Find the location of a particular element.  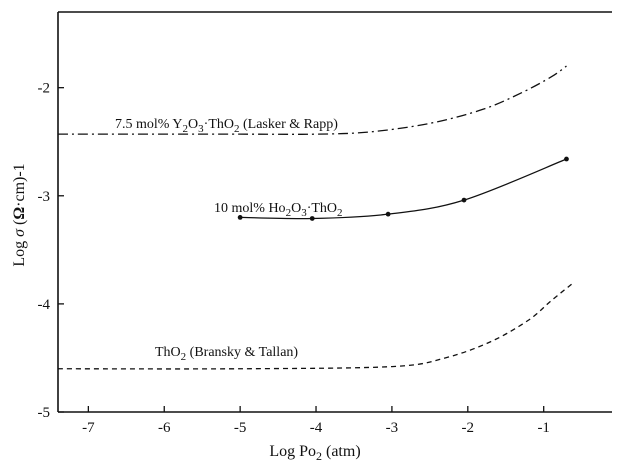

series-label-ho2o3: 10 mol% Ho2O3·ThO2 is located at coordinates (278, 210).